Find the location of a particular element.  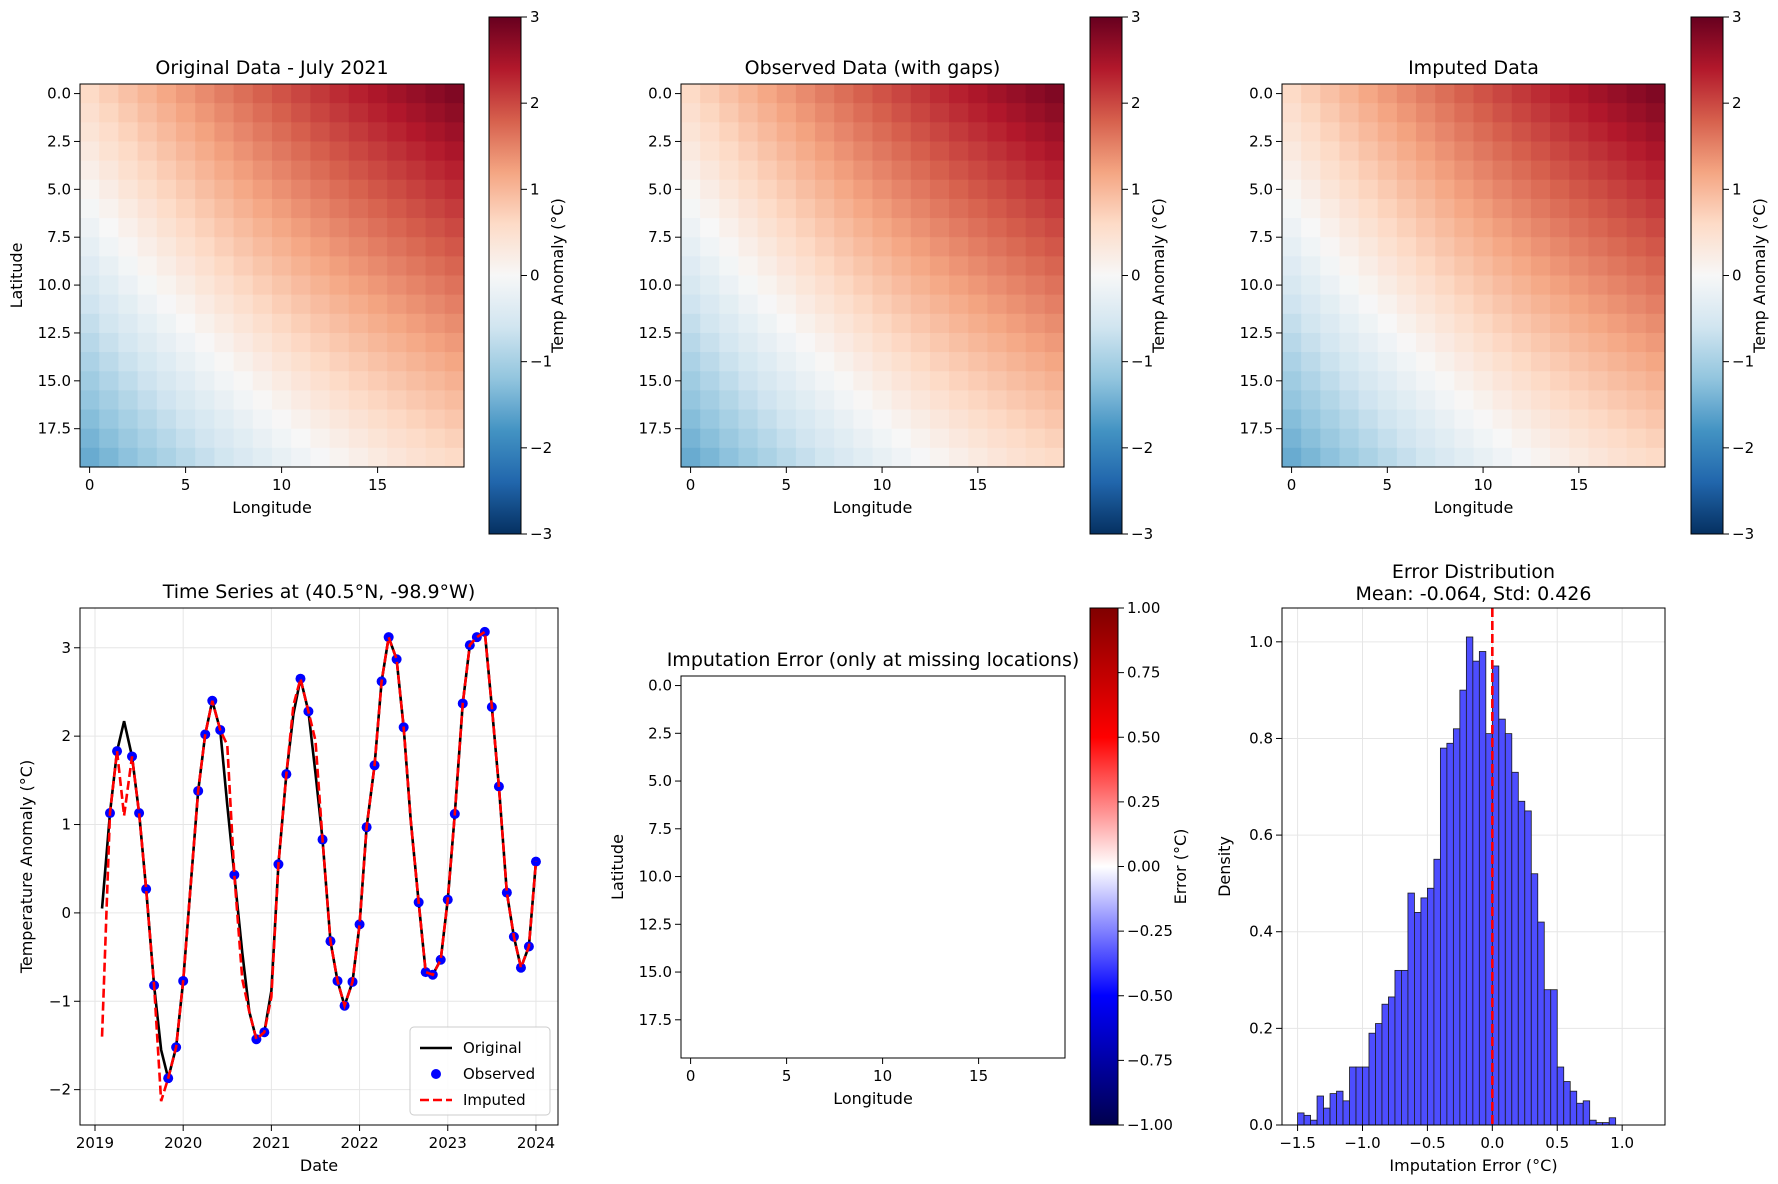

colorbar is located at coordinates (1104, 866).